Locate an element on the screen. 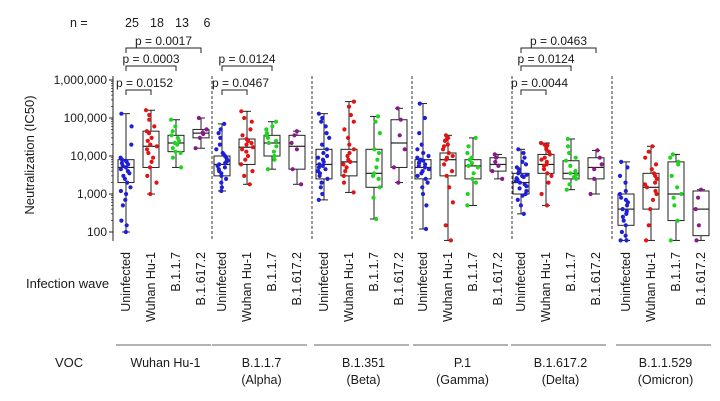 Image resolution: width=720 pixels, height=401 pixels. panel-name-label: B.1.1.529 is located at coordinates (666, 363).